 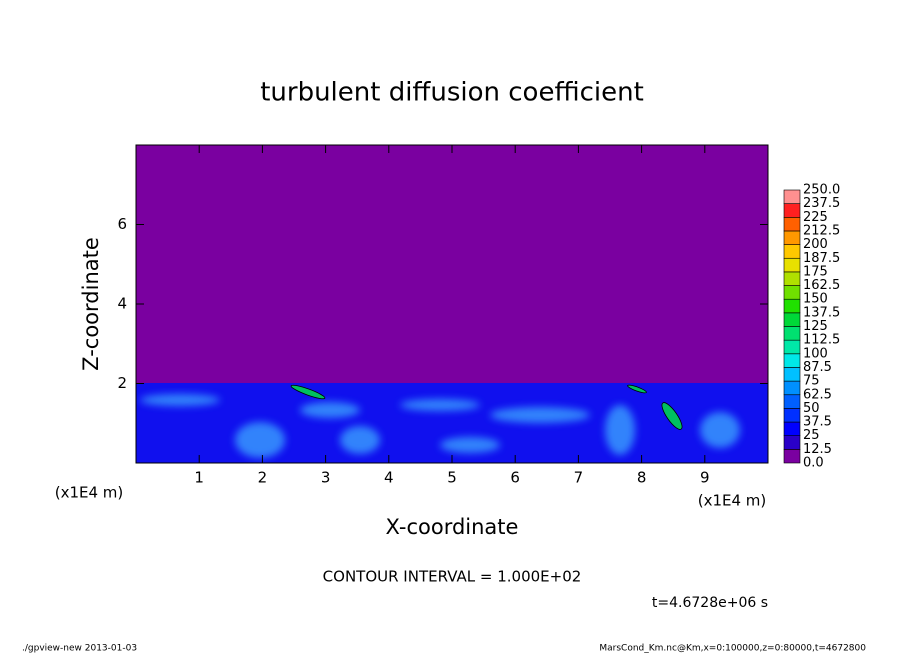 I want to click on colorbar-label: 12.5, so click(x=817, y=449).